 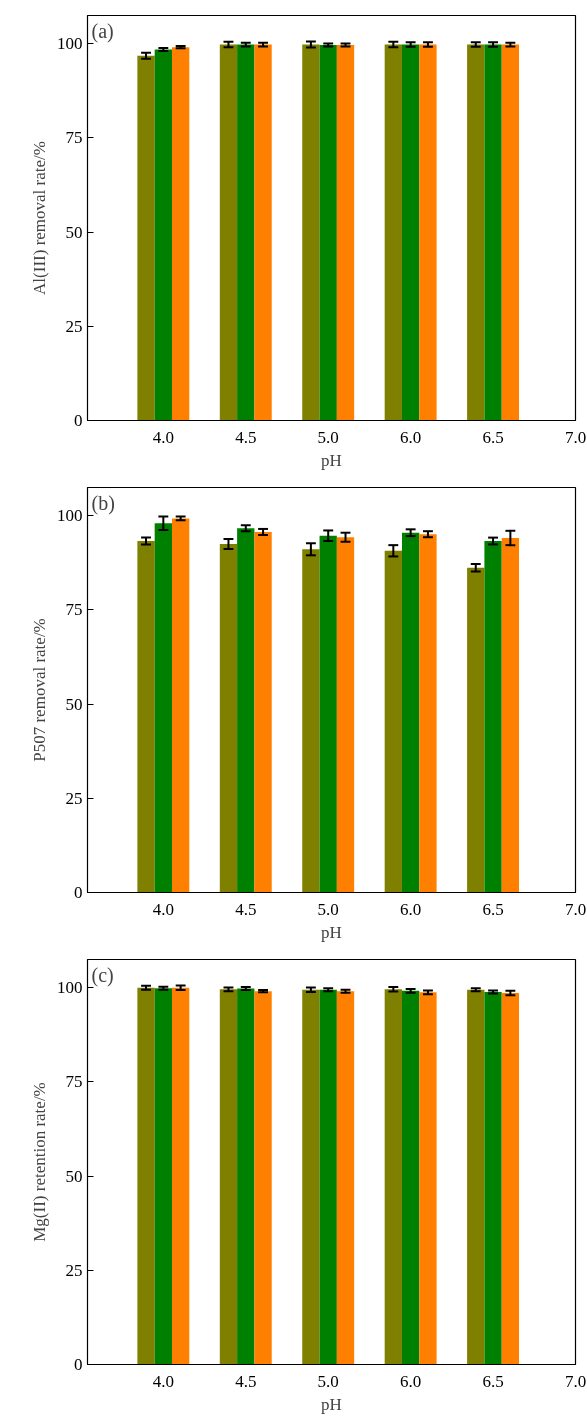 What do you see at coordinates (39, 1162) in the screenshot?
I see `y-axis-title: Mg(II) retention rate/%` at bounding box center [39, 1162].